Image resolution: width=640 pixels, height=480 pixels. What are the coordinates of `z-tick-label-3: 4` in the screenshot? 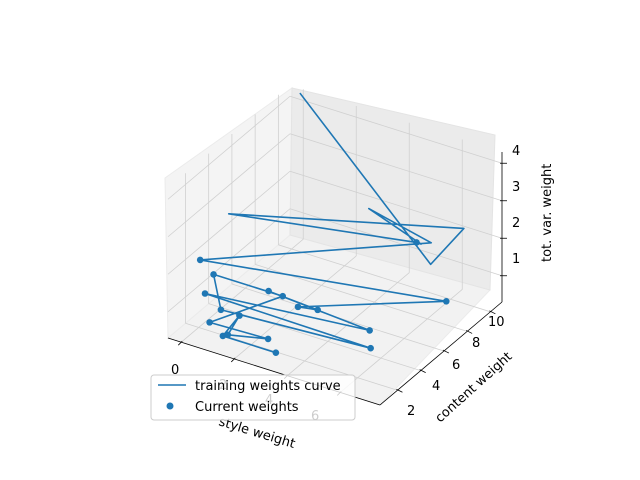 It's located at (516, 151).